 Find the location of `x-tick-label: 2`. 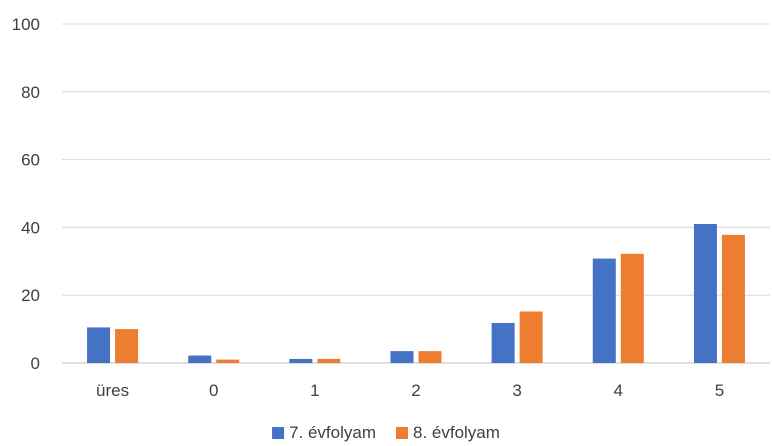

x-tick-label: 2 is located at coordinates (415, 390).